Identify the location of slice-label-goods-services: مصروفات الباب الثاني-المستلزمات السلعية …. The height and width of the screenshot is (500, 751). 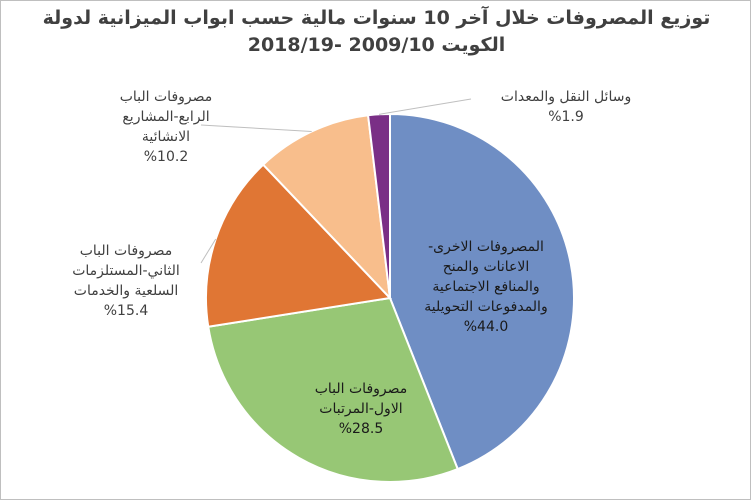
(126, 281).